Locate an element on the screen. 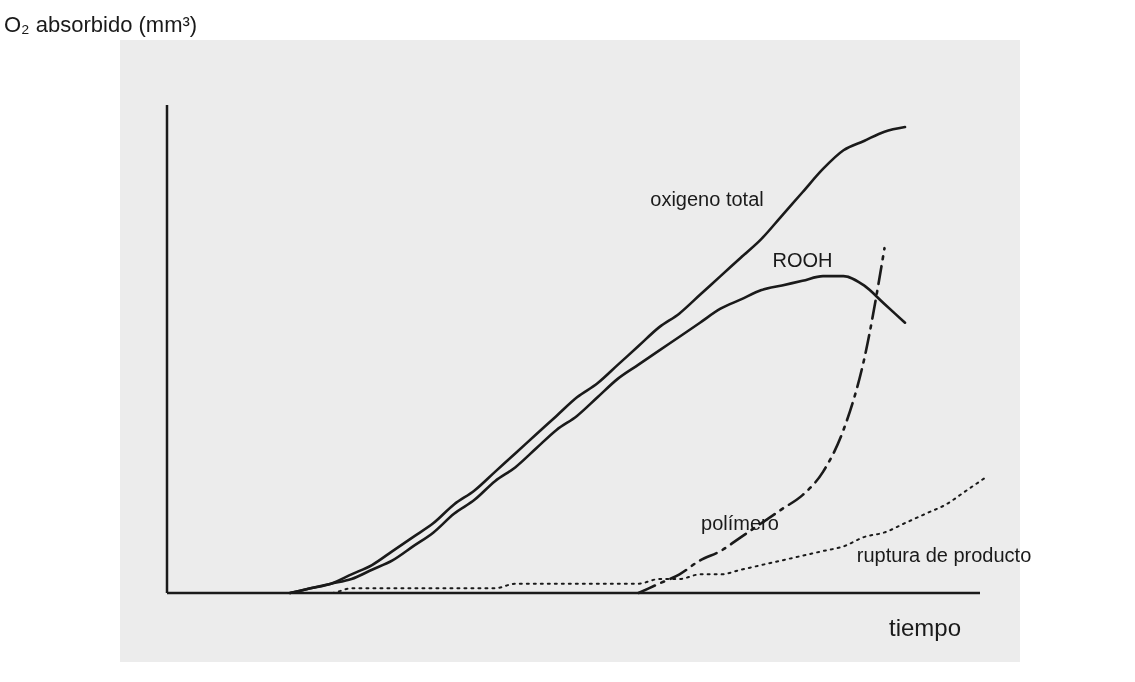 Image resolution: width=1135 pixels, height=682 pixels. series-label: polímero is located at coordinates (740, 523).